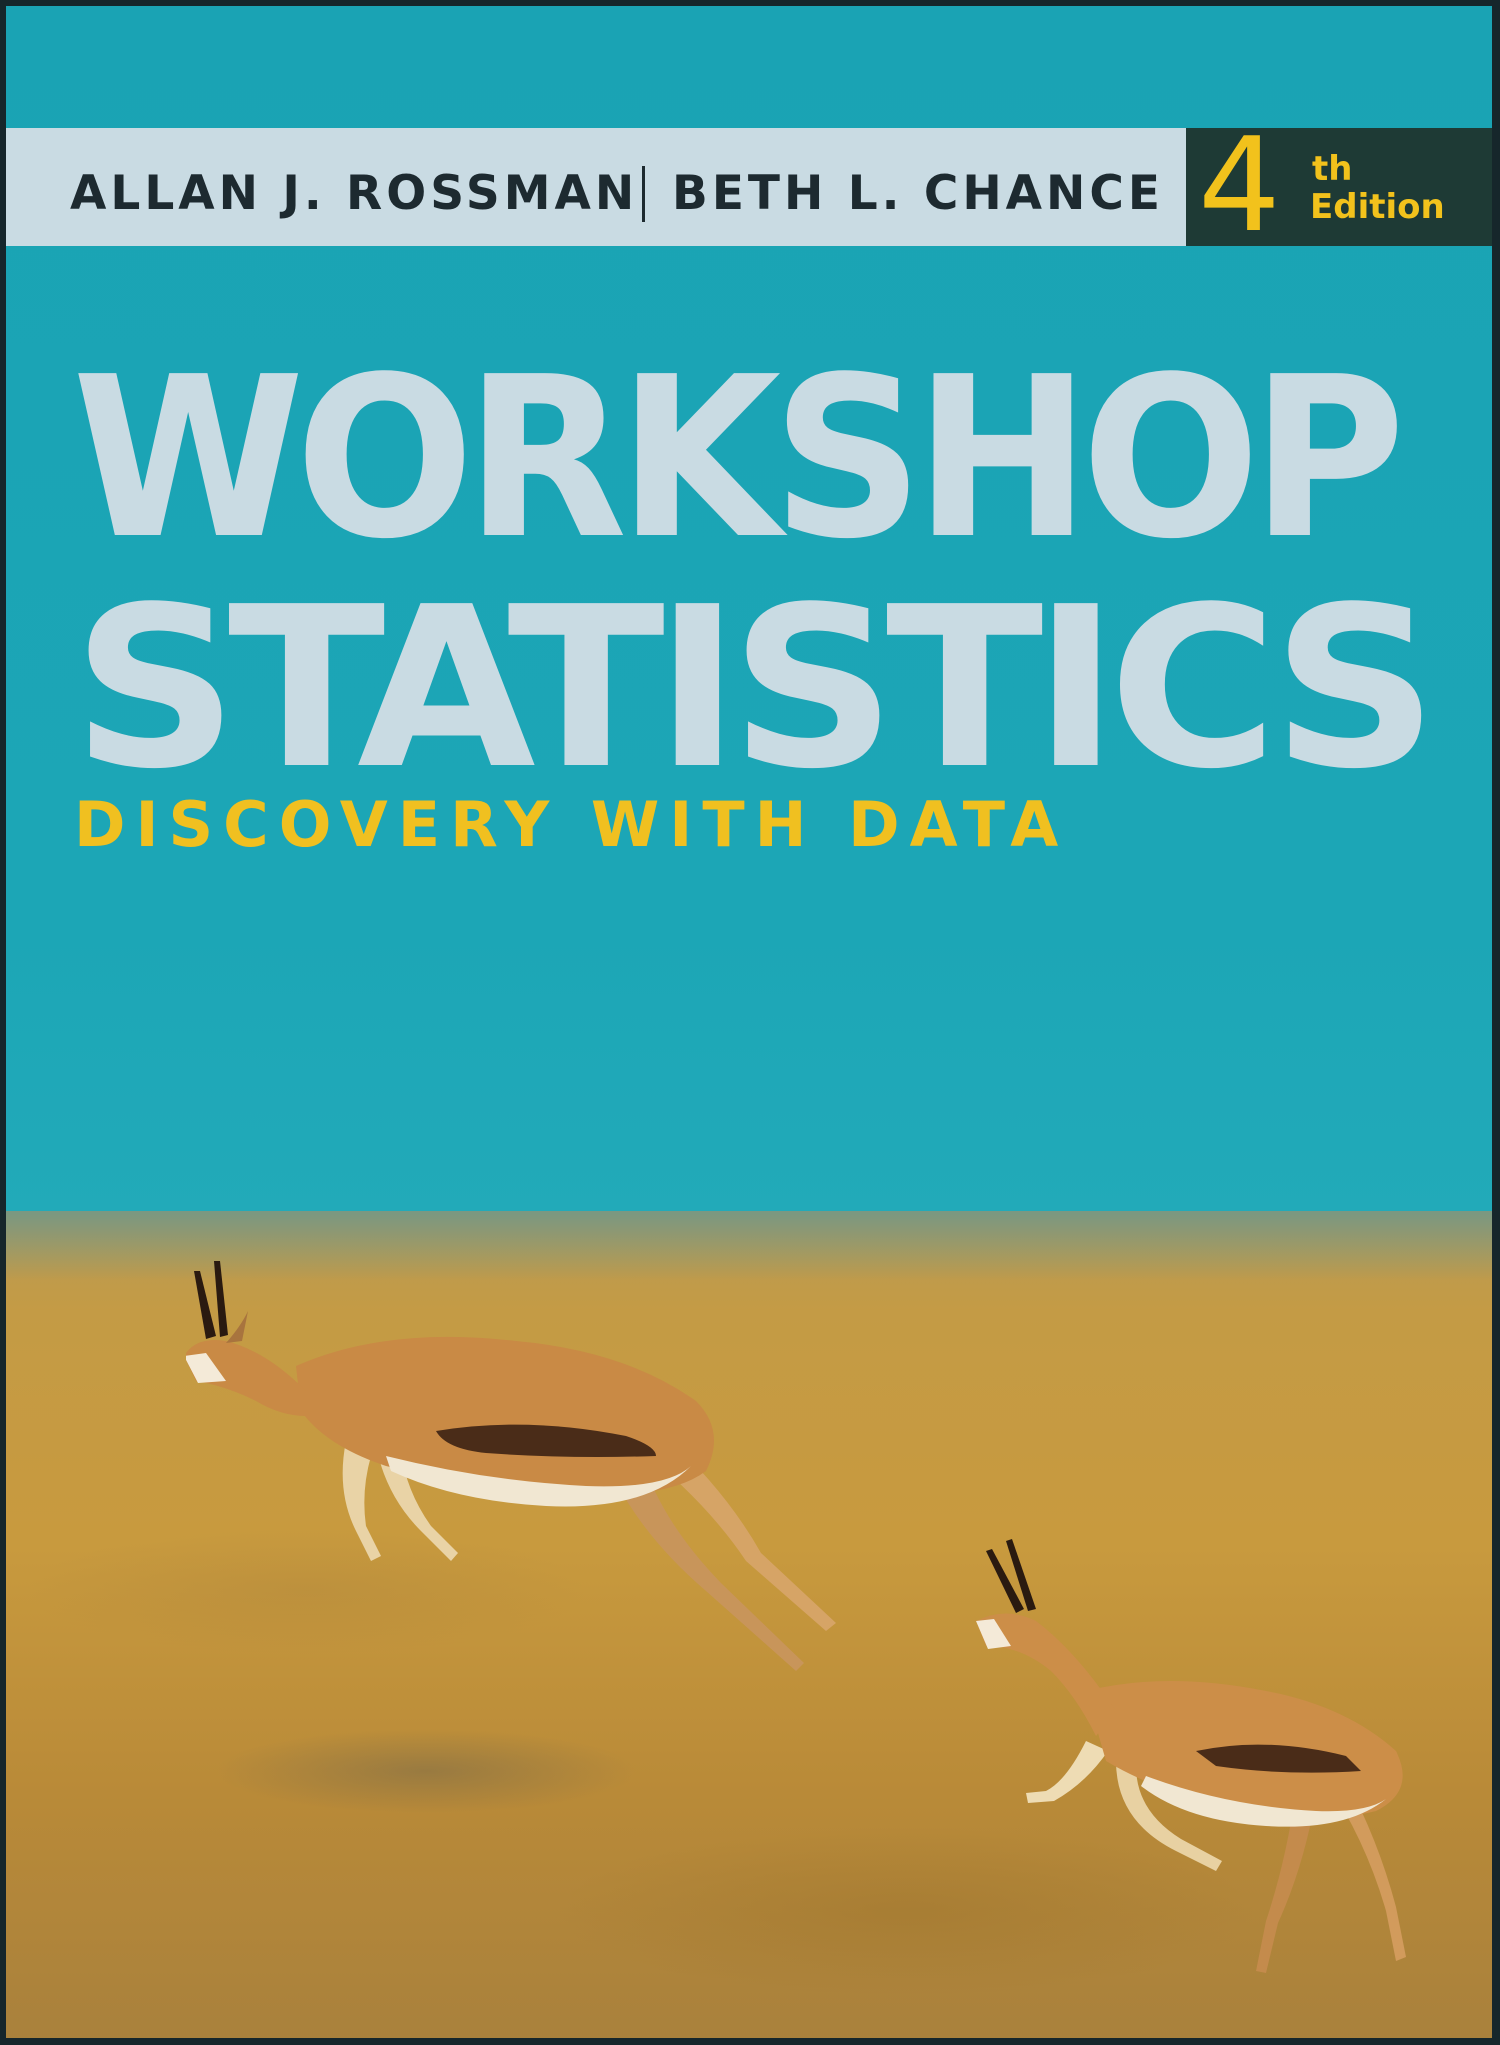 The width and height of the screenshot is (1500, 2045). I want to click on title-line-2: STATISTICS, so click(755, 689).